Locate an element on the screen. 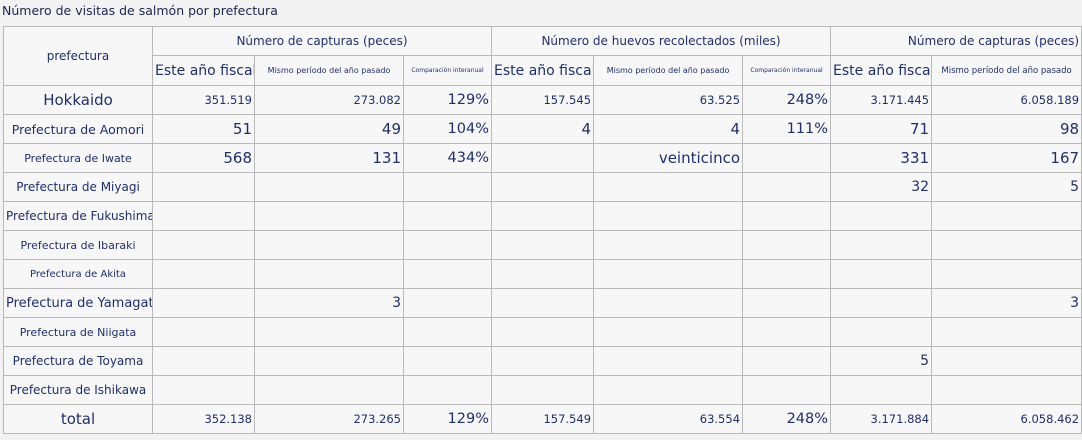 The height and width of the screenshot is (440, 1082). value-cell: 32 is located at coordinates (881, 187).